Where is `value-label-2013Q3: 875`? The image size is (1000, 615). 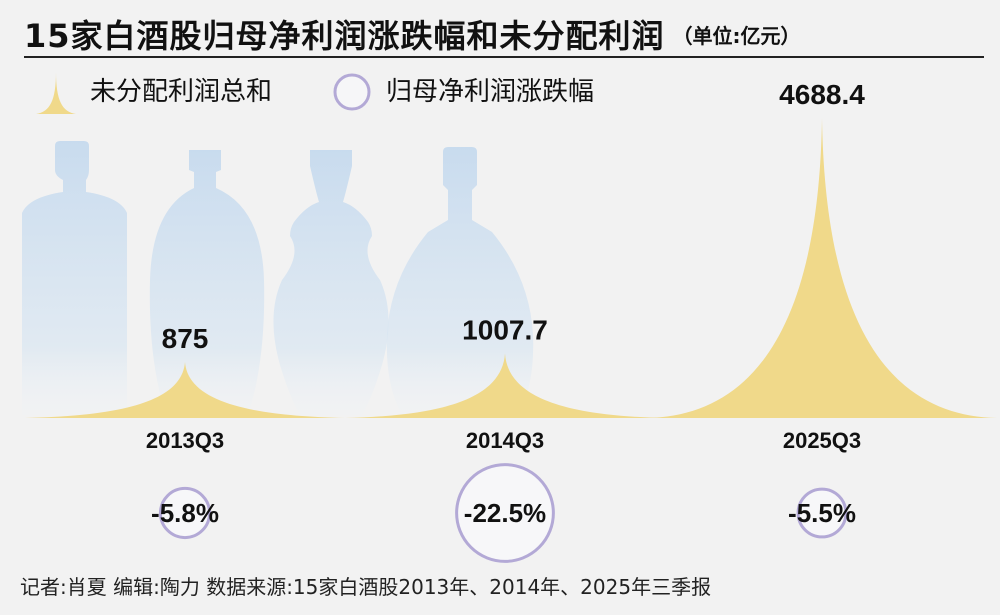 value-label-2013Q3: 875 is located at coordinates (185, 338).